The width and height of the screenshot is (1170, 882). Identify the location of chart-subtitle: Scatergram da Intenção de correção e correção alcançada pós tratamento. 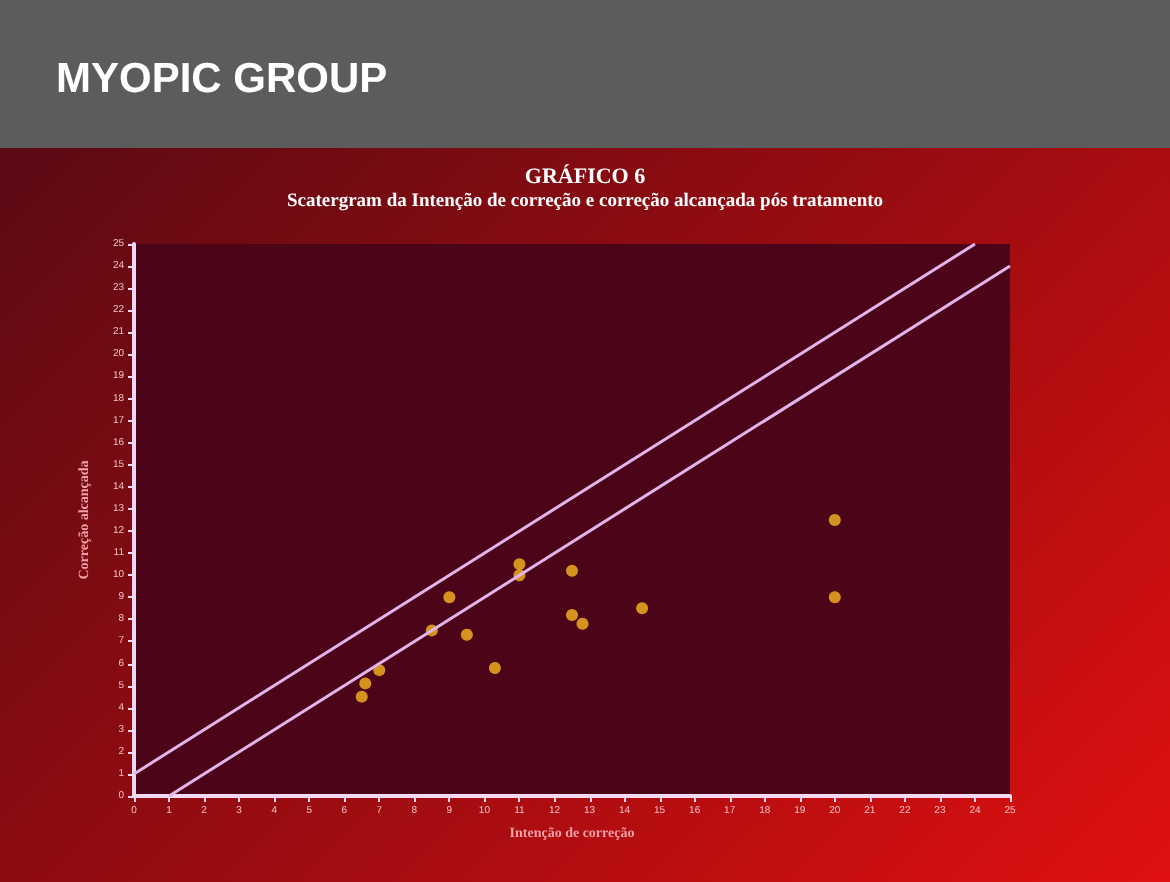
(585, 202).